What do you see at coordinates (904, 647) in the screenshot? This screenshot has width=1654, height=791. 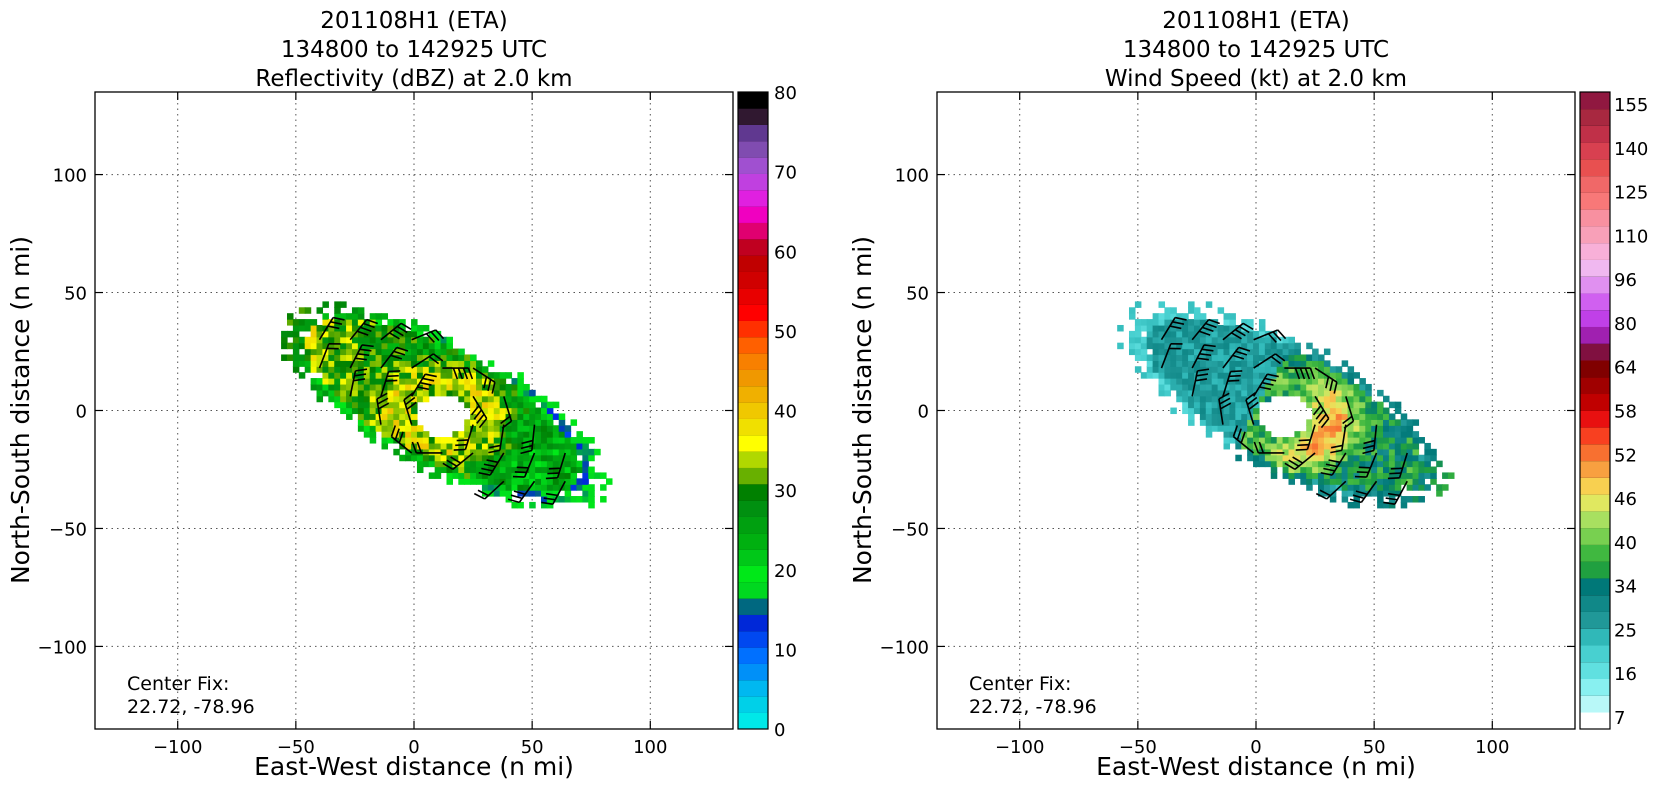 I see `y-tick-label: −100` at bounding box center [904, 647].